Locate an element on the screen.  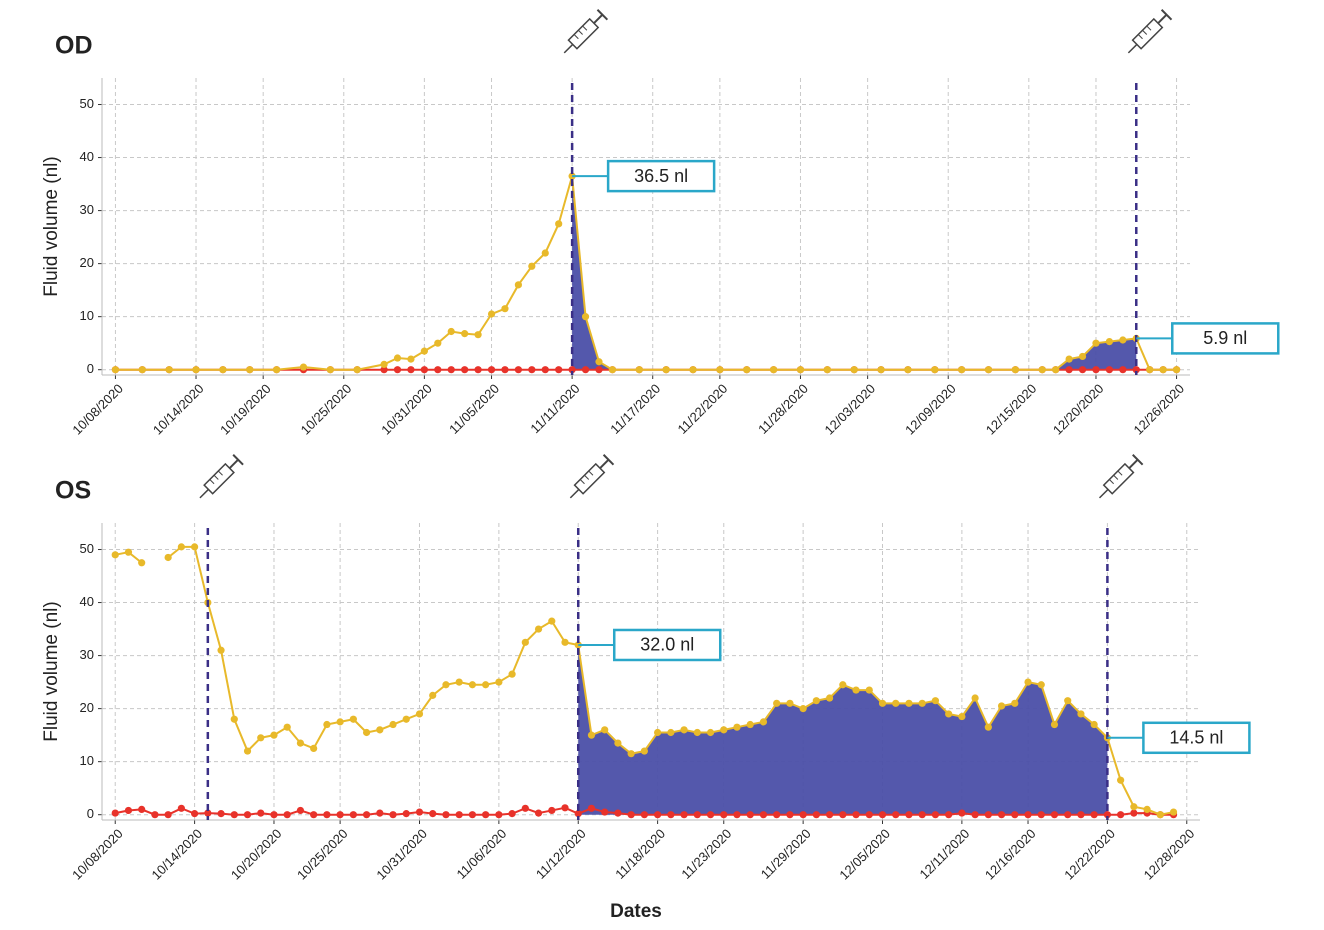
x-tick-label: 11/23/2020 is located at coordinates (706, 854).